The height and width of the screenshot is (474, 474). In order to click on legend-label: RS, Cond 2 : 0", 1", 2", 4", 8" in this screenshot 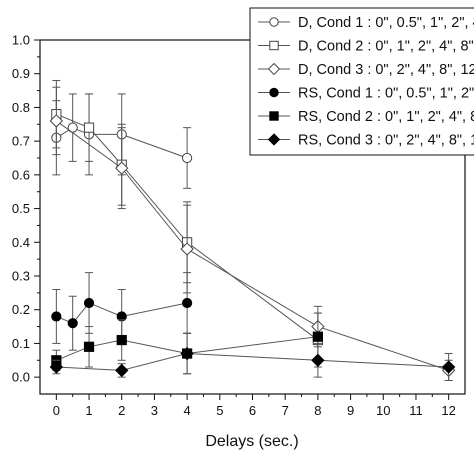, I will do `click(386, 117)`.